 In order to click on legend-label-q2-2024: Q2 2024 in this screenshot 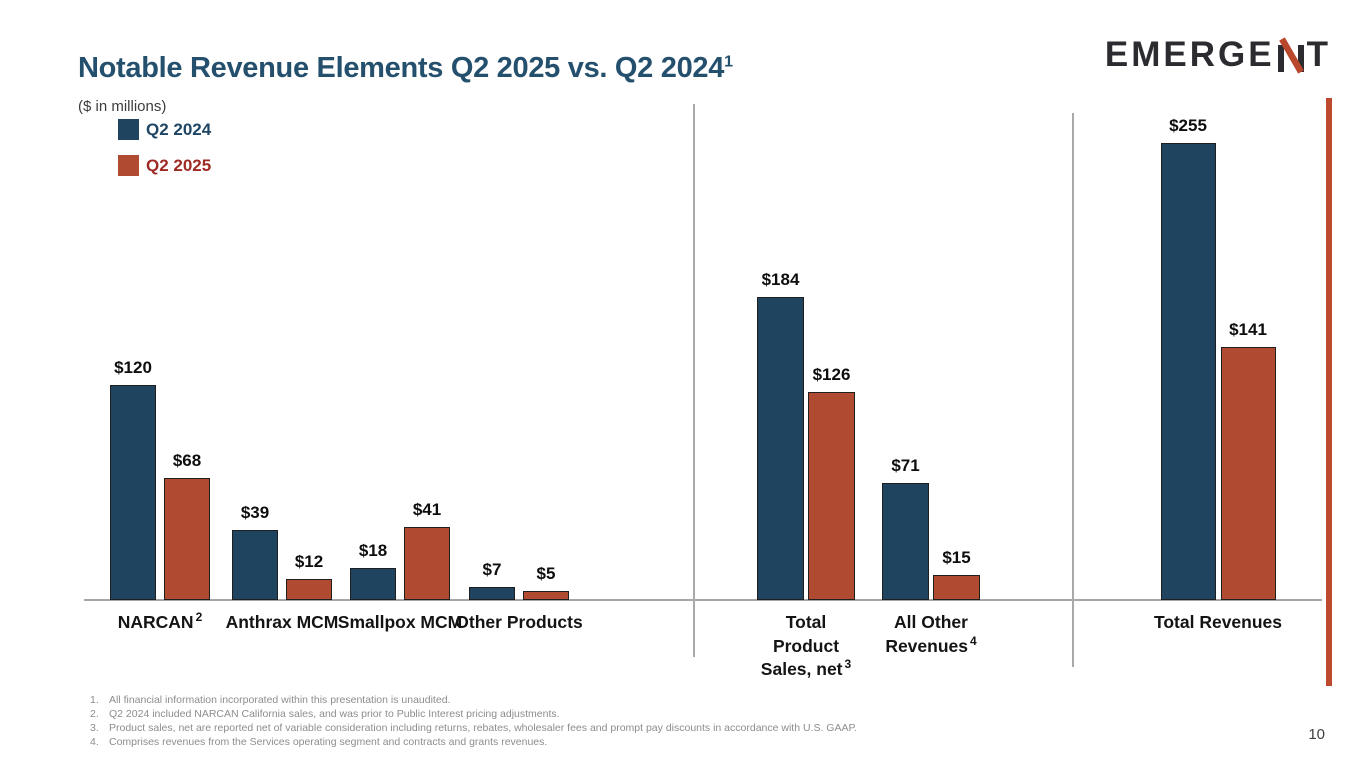, I will do `click(179, 129)`.